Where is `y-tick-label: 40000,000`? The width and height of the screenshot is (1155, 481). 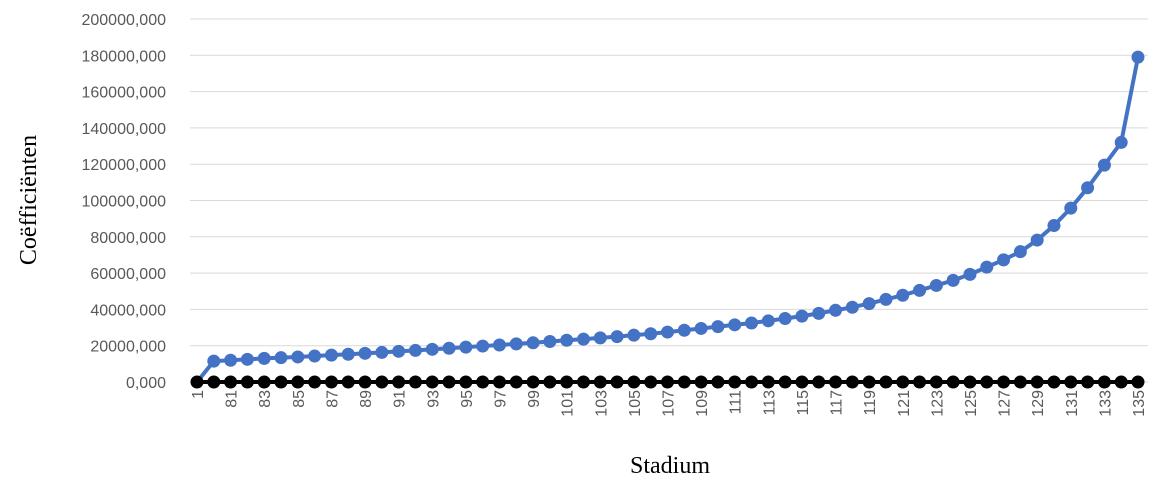
y-tick-label: 40000,000 is located at coordinates (128, 310).